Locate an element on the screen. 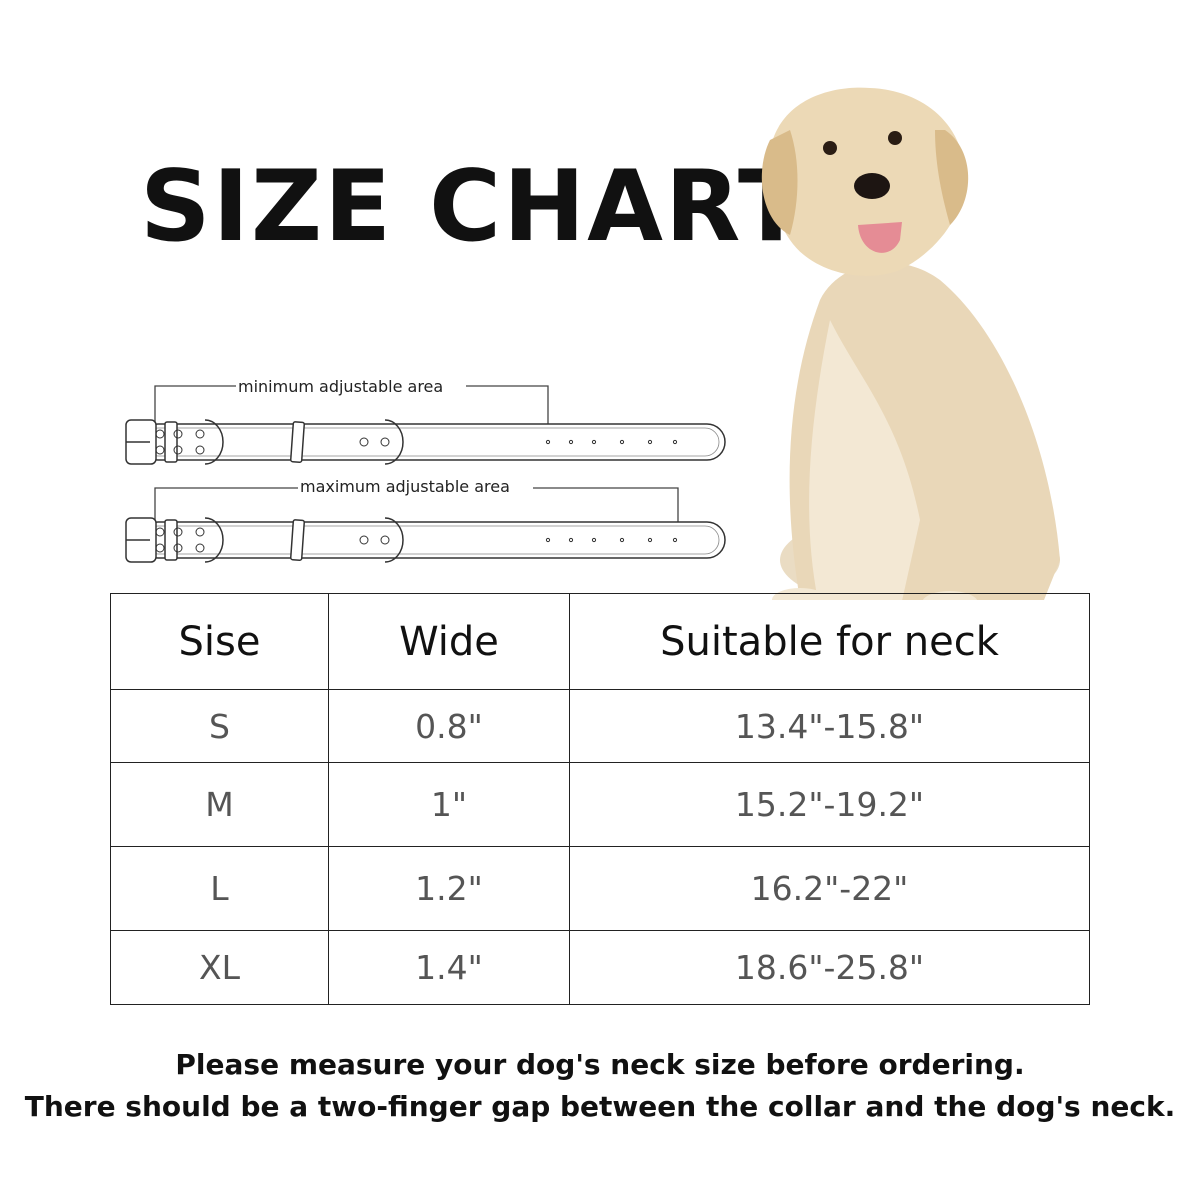  cell-wide: 1" is located at coordinates (449, 804).